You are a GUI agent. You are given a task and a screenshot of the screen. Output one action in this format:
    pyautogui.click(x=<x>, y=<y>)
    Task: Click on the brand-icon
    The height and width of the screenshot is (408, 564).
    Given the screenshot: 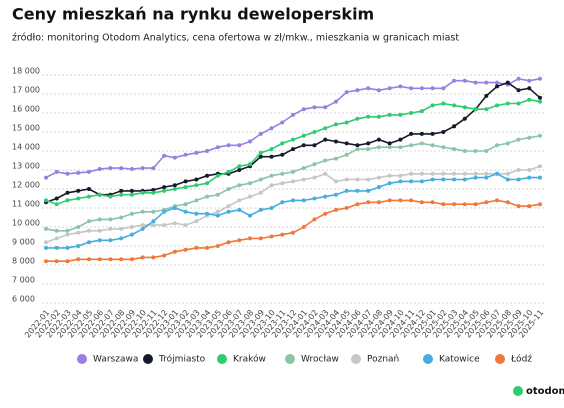 What is the action you would take?
    pyautogui.click(x=518, y=391)
    